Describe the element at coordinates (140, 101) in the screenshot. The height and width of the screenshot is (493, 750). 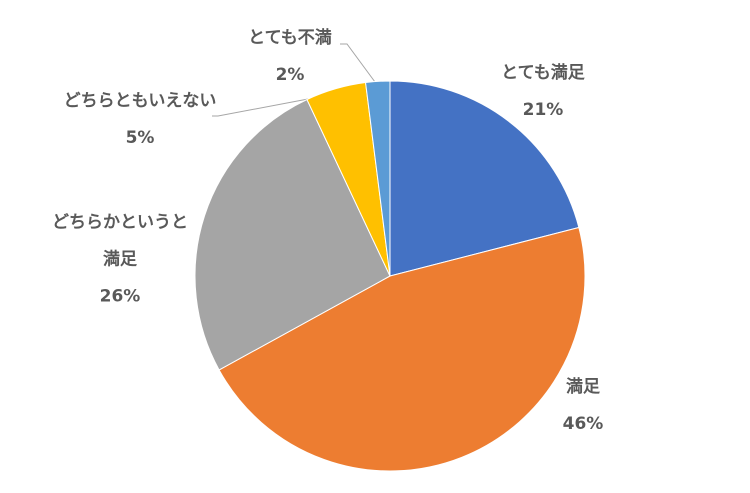
I see `category-label: どちらともいえない` at that location.